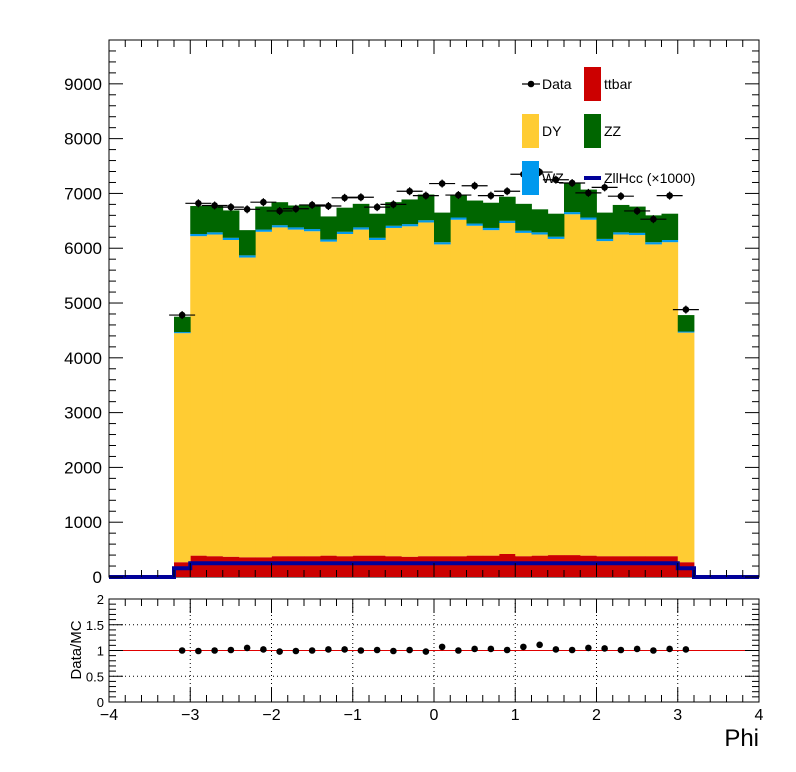  Describe the element at coordinates (608, 131) in the screenshot. I see `legend: Data ttbar DY ZZ WZ ZllHcc (×1000)` at that location.